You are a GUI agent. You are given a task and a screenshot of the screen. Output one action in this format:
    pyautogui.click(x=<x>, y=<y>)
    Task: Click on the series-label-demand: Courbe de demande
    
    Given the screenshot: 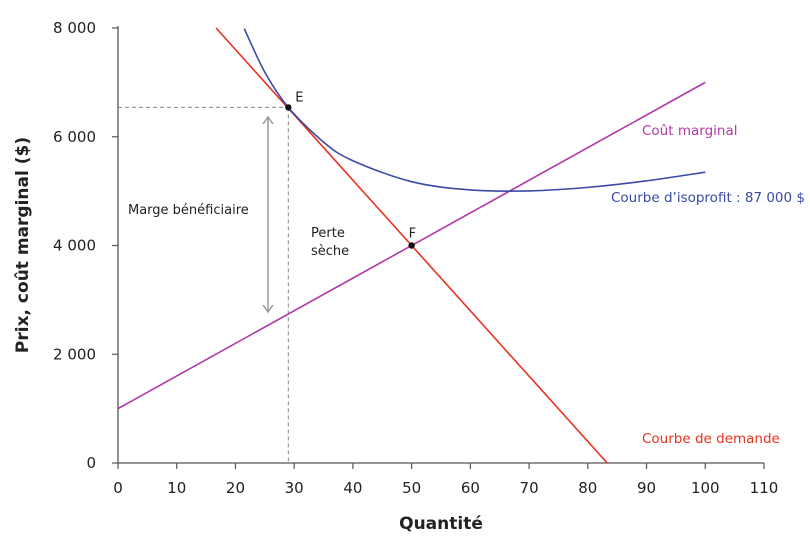 What is the action you would take?
    pyautogui.click(x=711, y=439)
    